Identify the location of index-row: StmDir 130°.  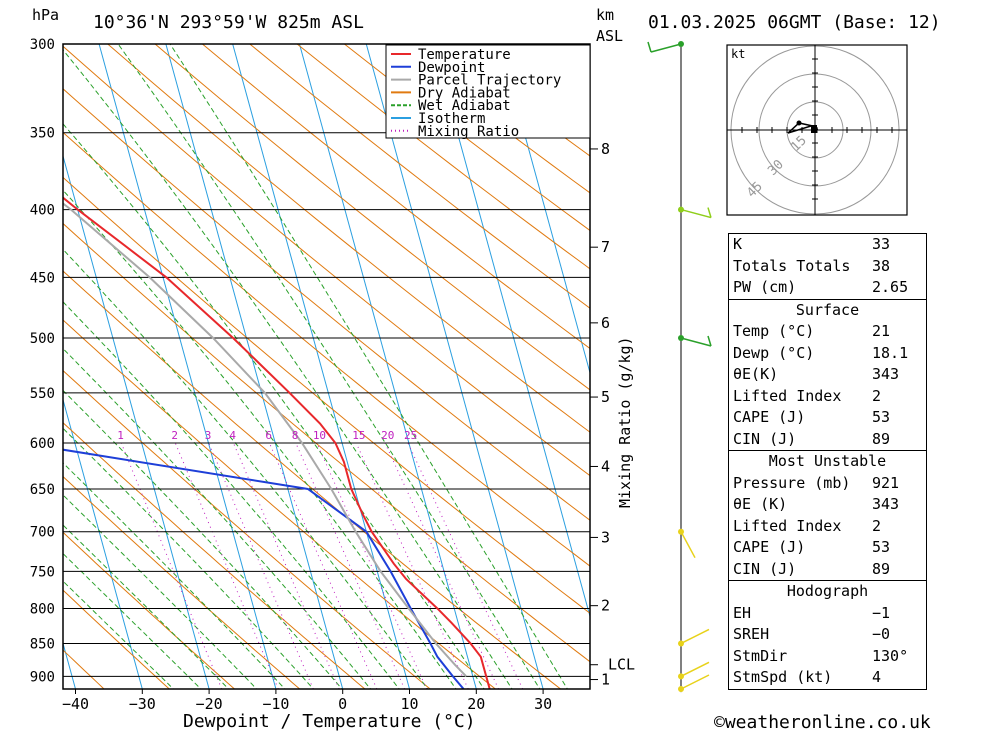
(827, 657).